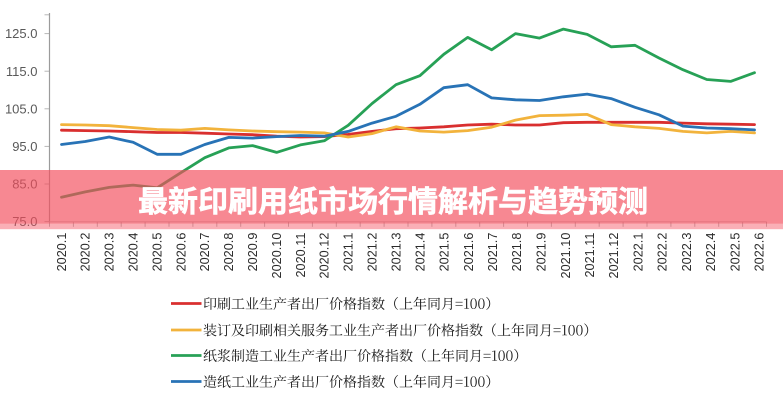 The image size is (783, 400). Describe the element at coordinates (517, 252) in the screenshot. I see `svg-text: 2021.8` at that location.